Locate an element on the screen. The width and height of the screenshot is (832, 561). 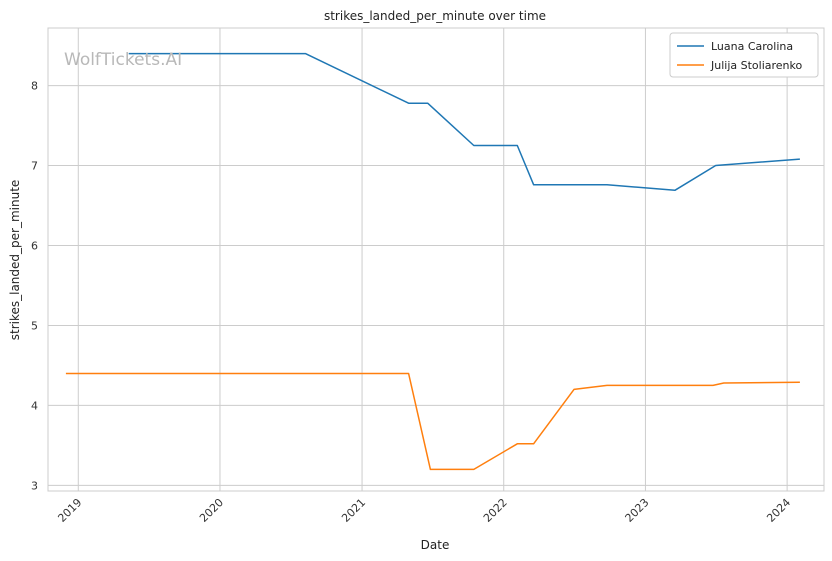
legend: Luana Carolina Julija Stoliarenko is located at coordinates (744, 55).